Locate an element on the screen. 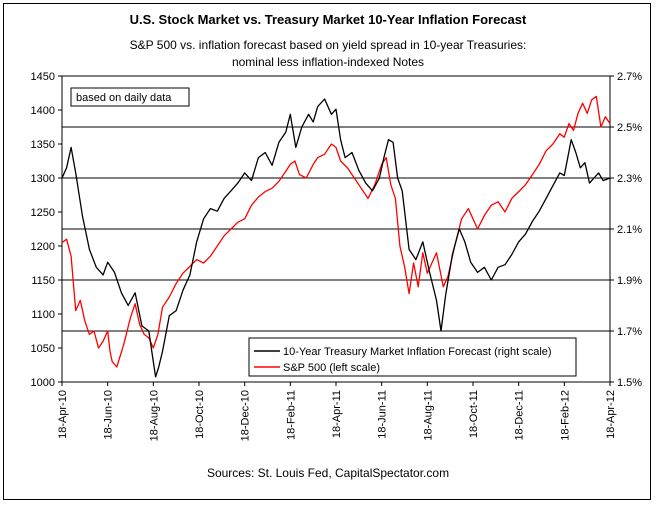 Image resolution: width=656 pixels, height=505 pixels. left-tick-label: 1400 is located at coordinates (43, 111).